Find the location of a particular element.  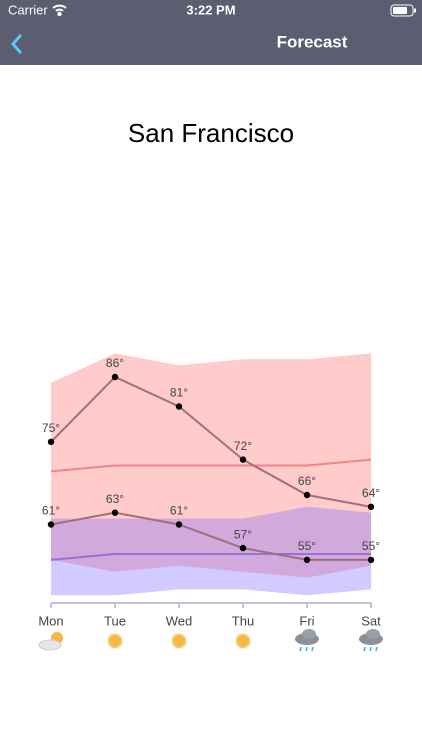

temperature-label: 64° is located at coordinates (371, 493).